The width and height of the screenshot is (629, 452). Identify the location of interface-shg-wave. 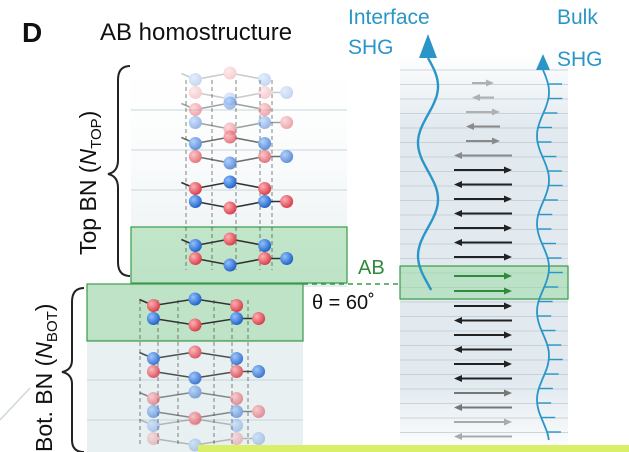
(428, 174).